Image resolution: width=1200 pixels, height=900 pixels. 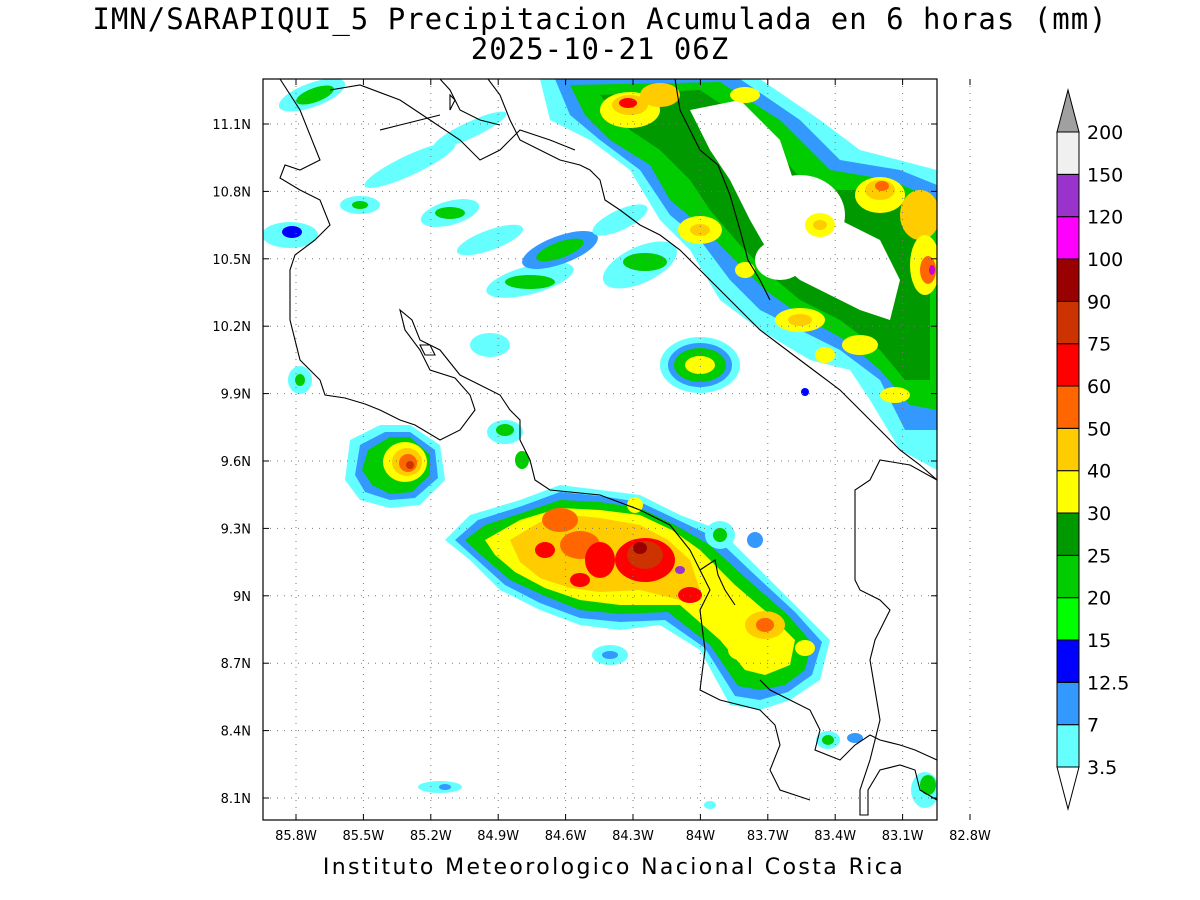 What do you see at coordinates (1105, 260) in the screenshot?
I see `colorbar-label: 100` at bounding box center [1105, 260].